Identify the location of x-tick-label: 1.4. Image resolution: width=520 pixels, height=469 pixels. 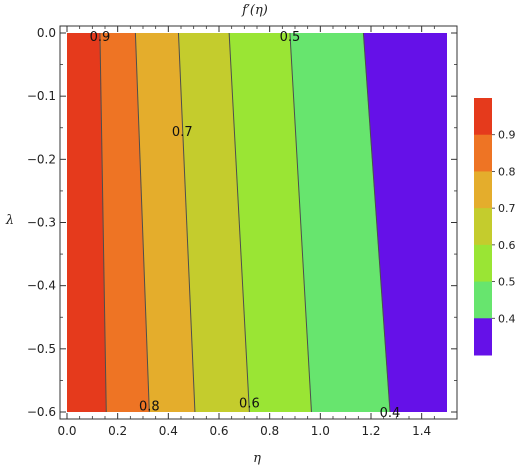
(421, 431).